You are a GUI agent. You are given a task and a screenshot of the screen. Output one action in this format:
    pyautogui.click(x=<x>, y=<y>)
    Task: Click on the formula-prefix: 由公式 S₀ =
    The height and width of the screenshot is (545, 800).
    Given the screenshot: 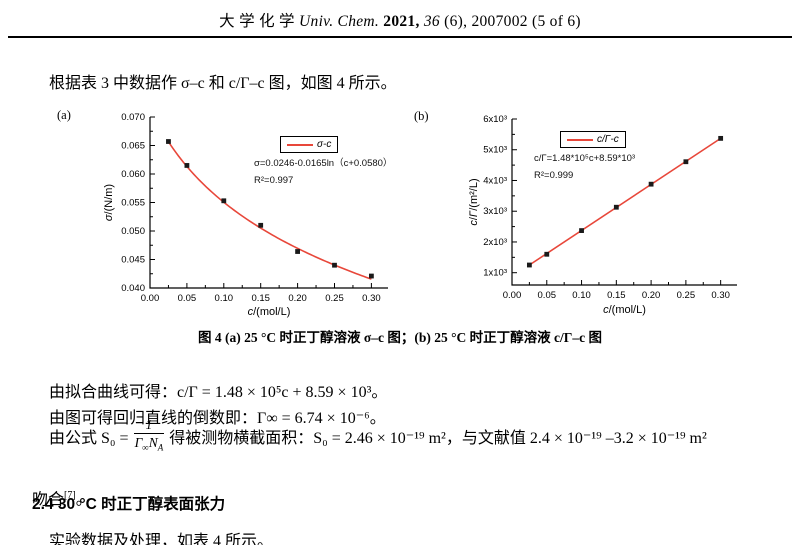 What is the action you would take?
    pyautogui.click(x=89, y=439)
    